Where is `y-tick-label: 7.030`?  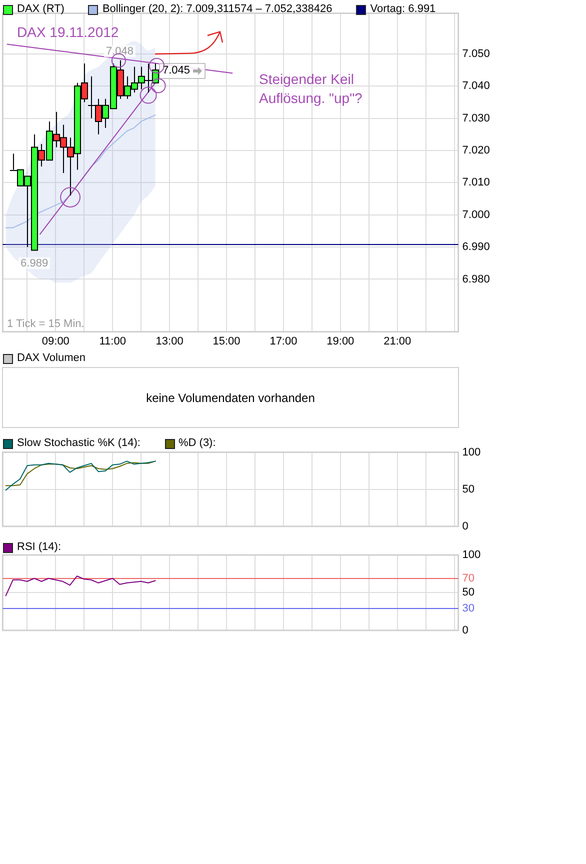 y-tick-label: 7.030 is located at coordinates (476, 118).